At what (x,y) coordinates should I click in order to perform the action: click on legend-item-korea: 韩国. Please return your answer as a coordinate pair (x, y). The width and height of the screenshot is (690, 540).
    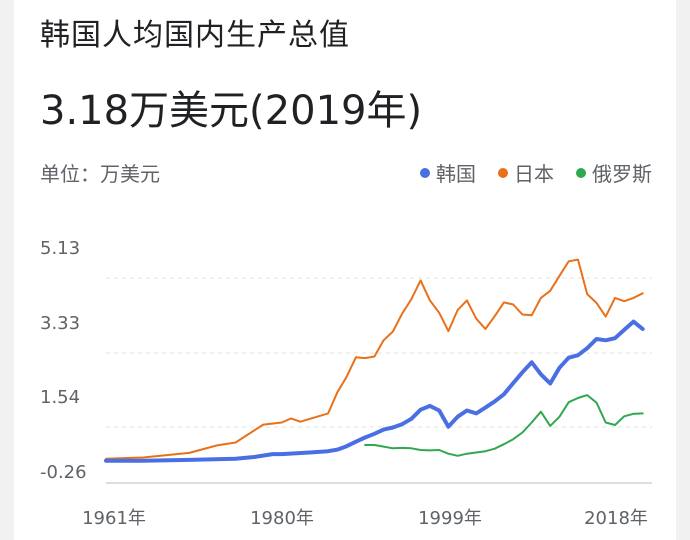
    Looking at the image, I should click on (448, 172).